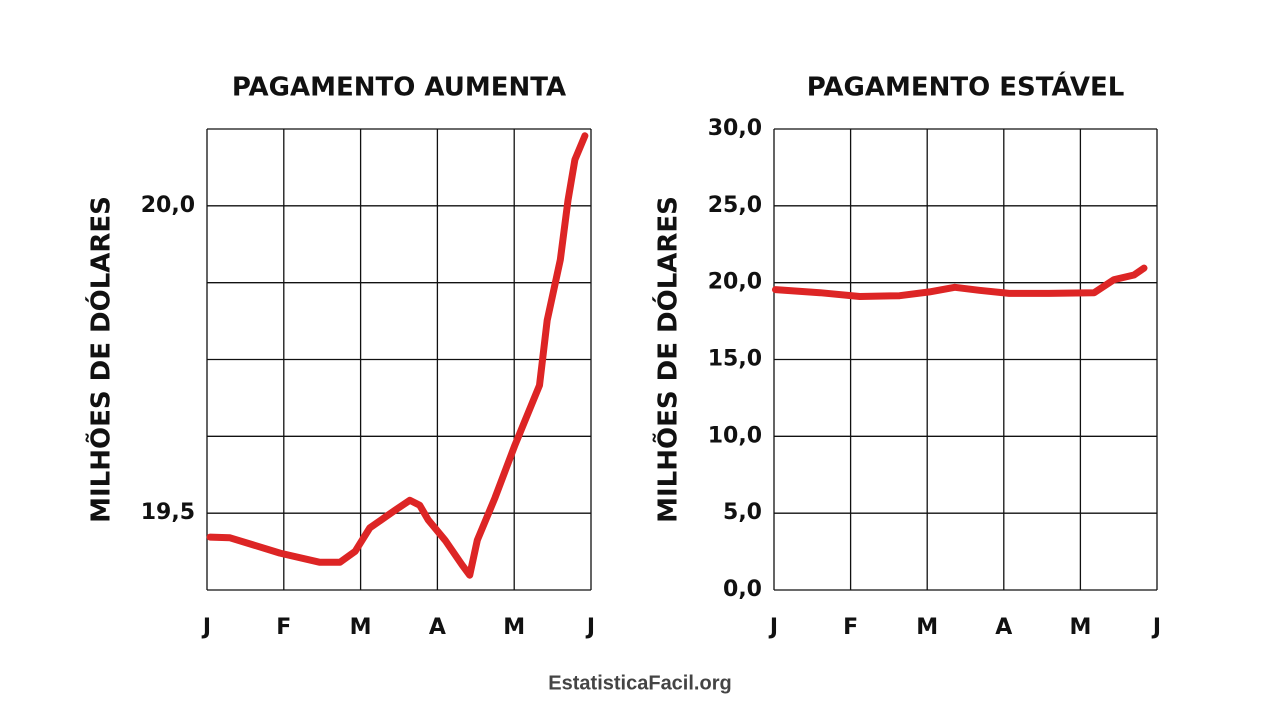 The image size is (1280, 720). What do you see at coordinates (960, 282) in the screenshot?
I see `data-line` at bounding box center [960, 282].